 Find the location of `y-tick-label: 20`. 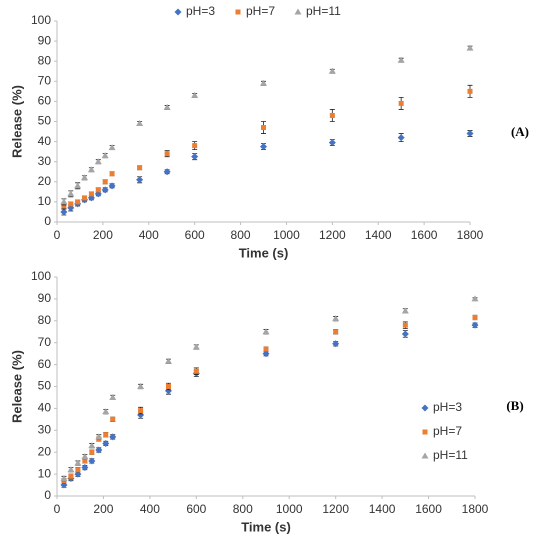

y-tick-label: 20 is located at coordinates (45, 181).